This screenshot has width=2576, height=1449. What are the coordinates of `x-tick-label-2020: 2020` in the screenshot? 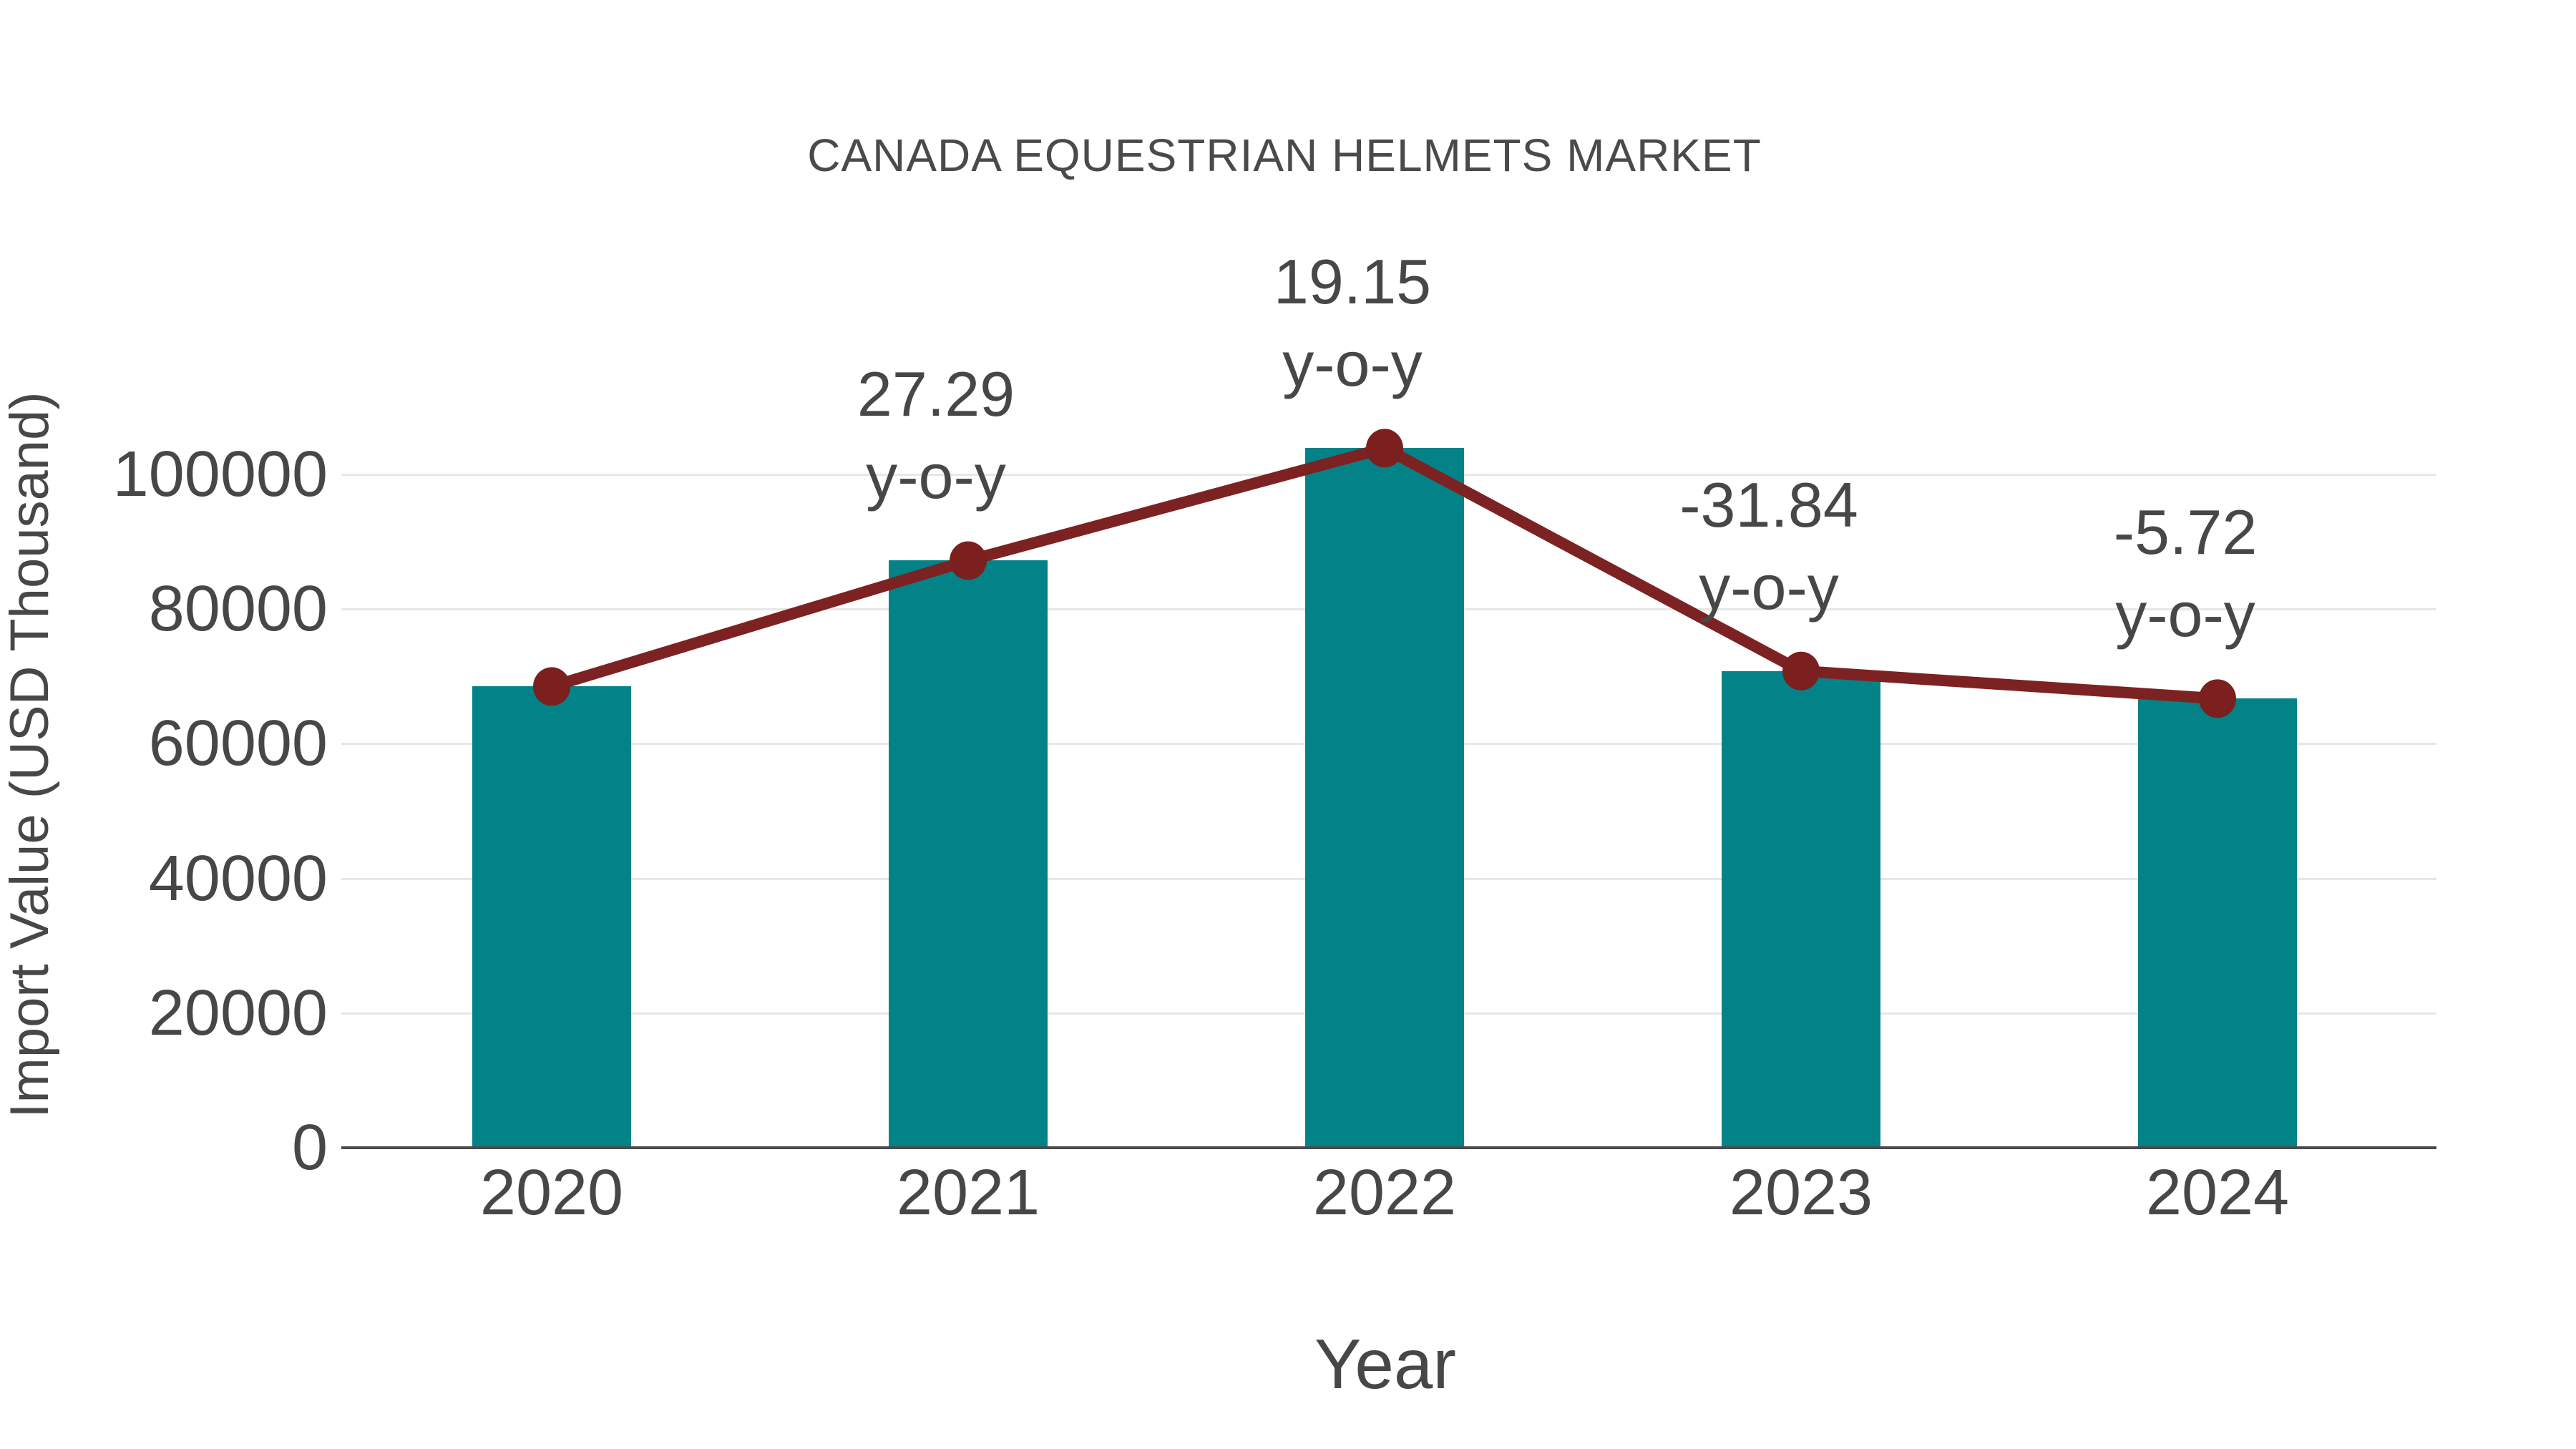 It's located at (551, 1193).